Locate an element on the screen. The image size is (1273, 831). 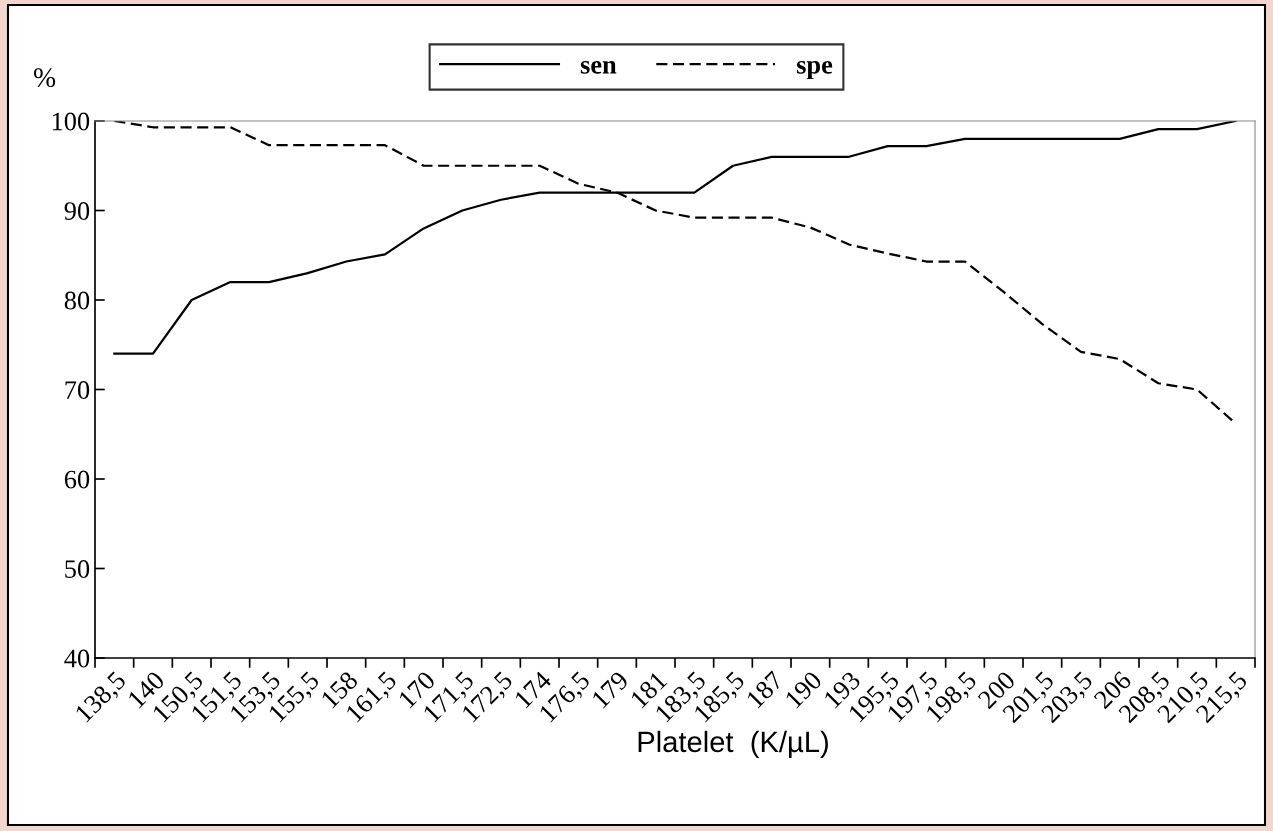
y-axis-title: % is located at coordinates (44, 78).